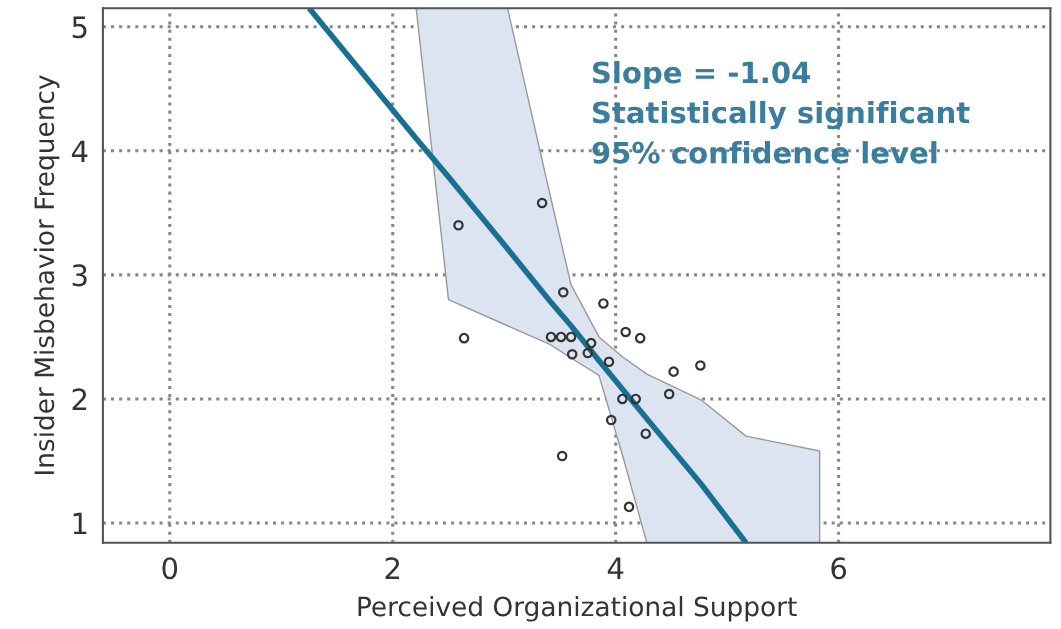  I want to click on x-axis-title: Perceived Organizational Support, so click(577, 609).